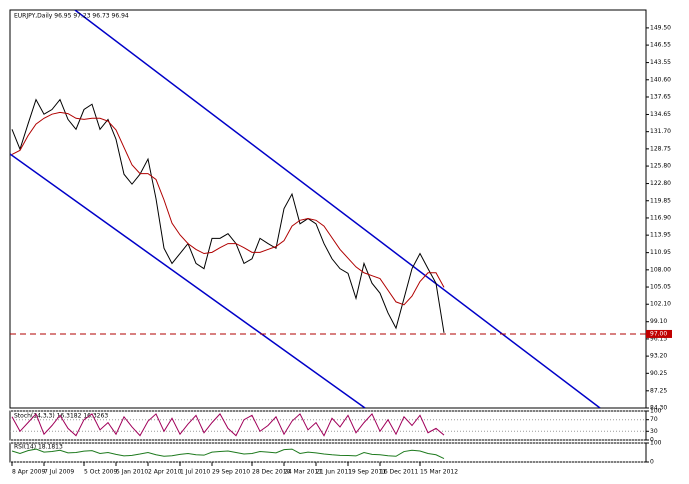 The image size is (689, 484). Describe the element at coordinates (660, 252) in the screenshot. I see `y-tick-label: 110.95` at that location.